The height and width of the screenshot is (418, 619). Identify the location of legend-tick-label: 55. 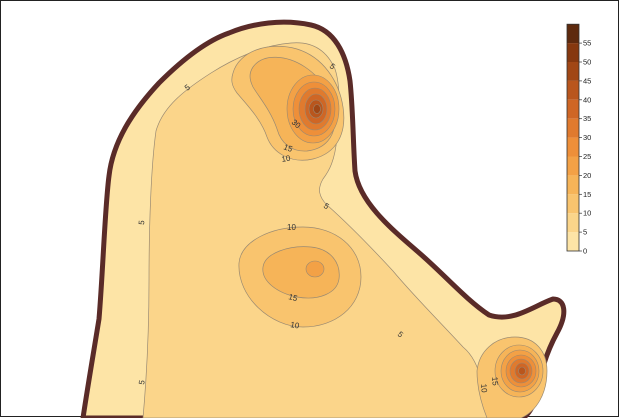
(587, 43).